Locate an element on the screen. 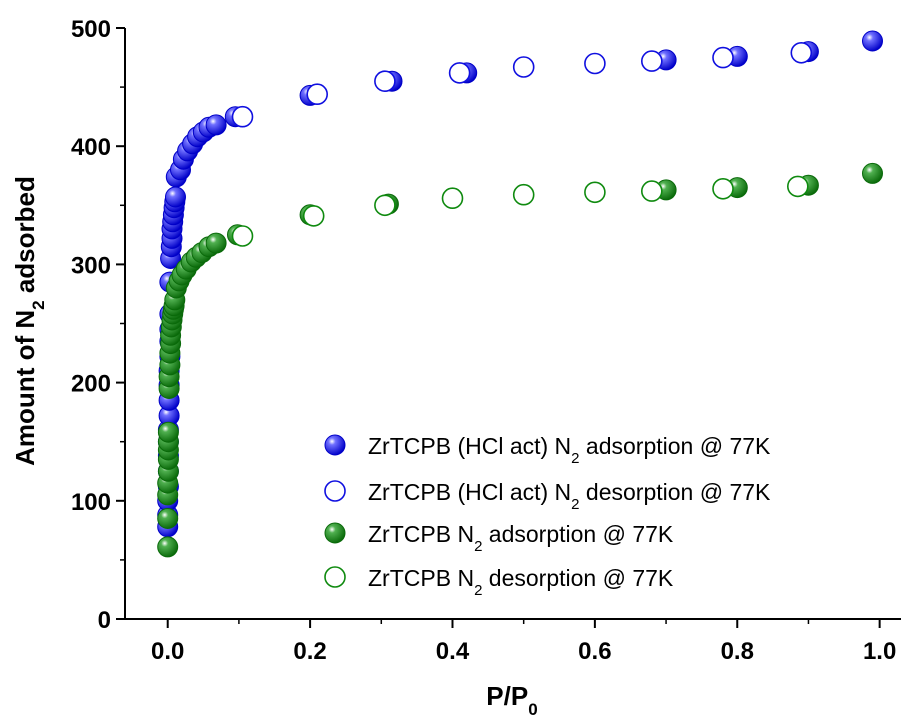 Image resolution: width=901 pixels, height=726 pixels. x-tick-label: 0.6 is located at coordinates (594, 651).